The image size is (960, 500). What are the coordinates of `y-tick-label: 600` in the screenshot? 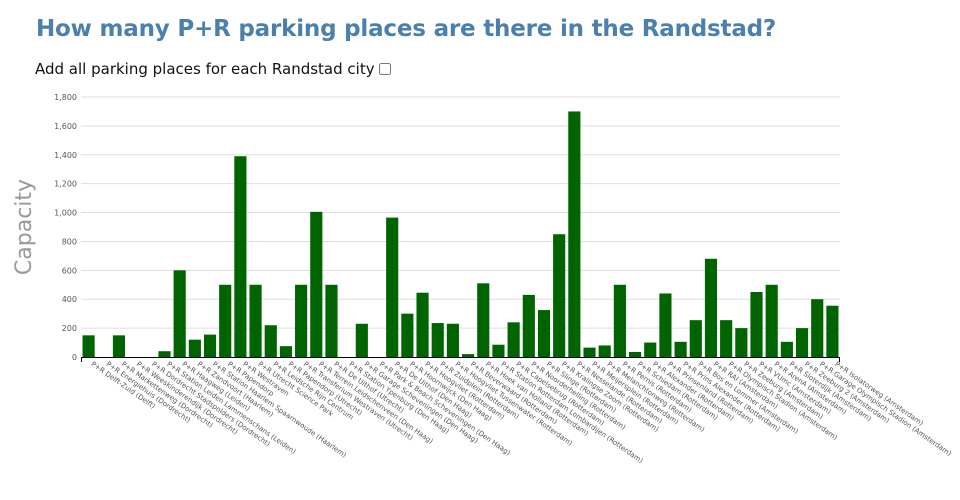 It's located at (69, 270).